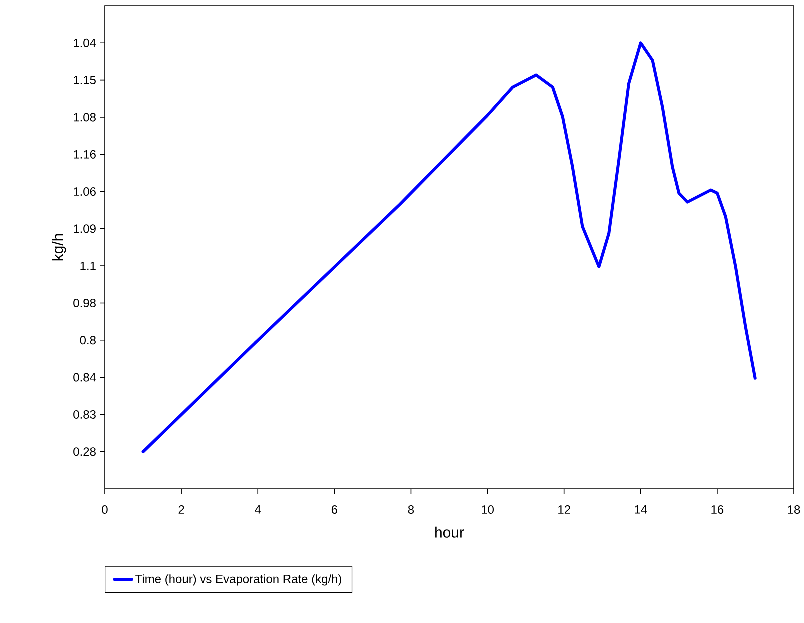  What do you see at coordinates (335, 510) in the screenshot?
I see `x-tick-label: 6` at bounding box center [335, 510].